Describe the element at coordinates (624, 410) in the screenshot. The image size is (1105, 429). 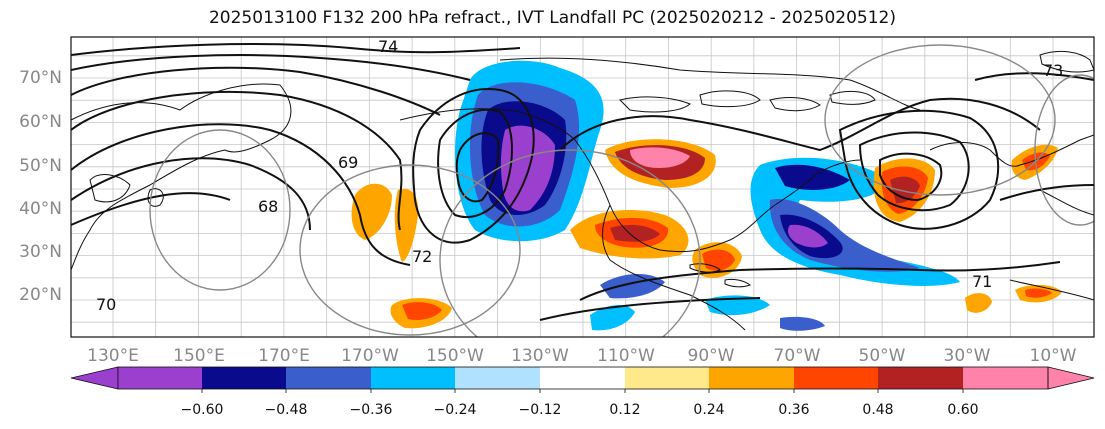
I see `colorbar-tick: 0.12` at that location.